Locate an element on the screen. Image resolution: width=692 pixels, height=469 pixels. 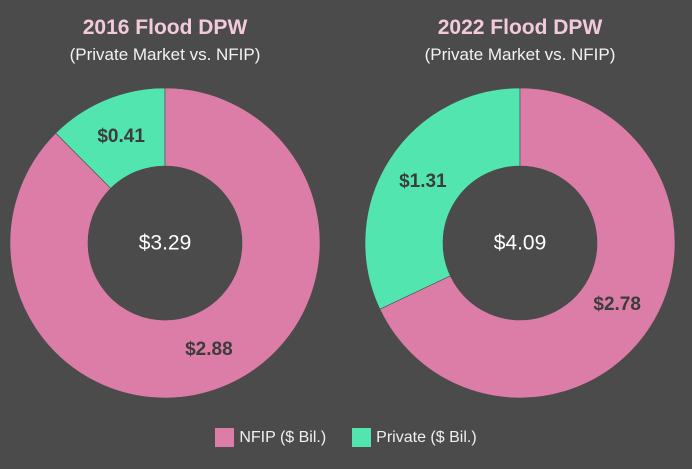
legend-label-private: Private ($ Bil.) is located at coordinates (426, 437).